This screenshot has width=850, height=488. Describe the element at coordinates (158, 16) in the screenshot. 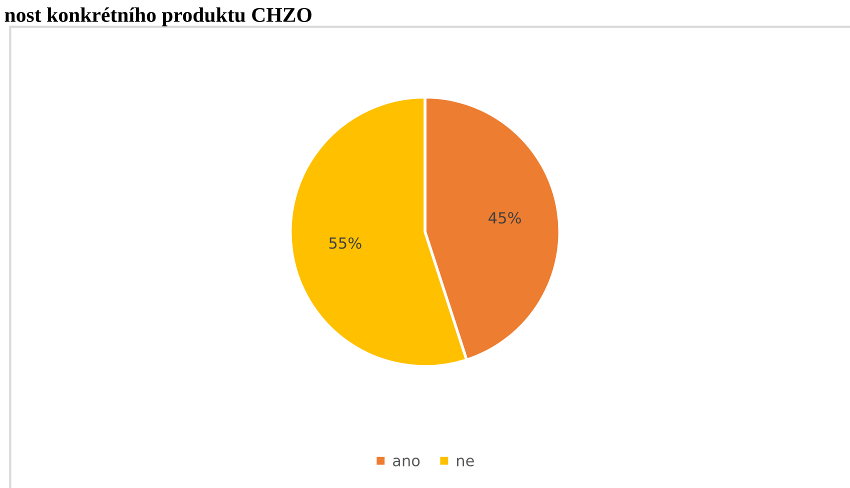

I see `chart-title: nost konkrétního produktu CHZO` at that location.